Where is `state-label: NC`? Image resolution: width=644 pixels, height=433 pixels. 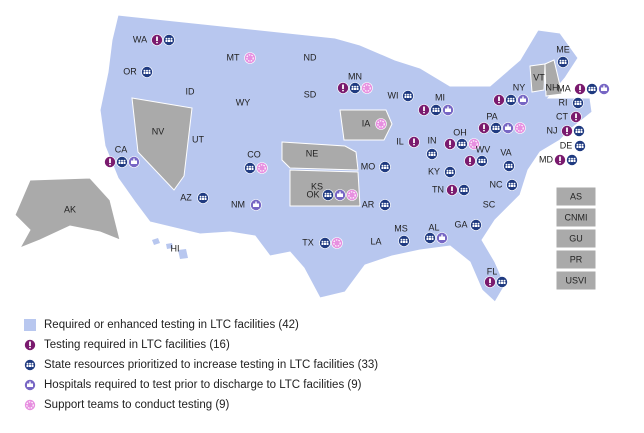 state-label: NC is located at coordinates (496, 184).